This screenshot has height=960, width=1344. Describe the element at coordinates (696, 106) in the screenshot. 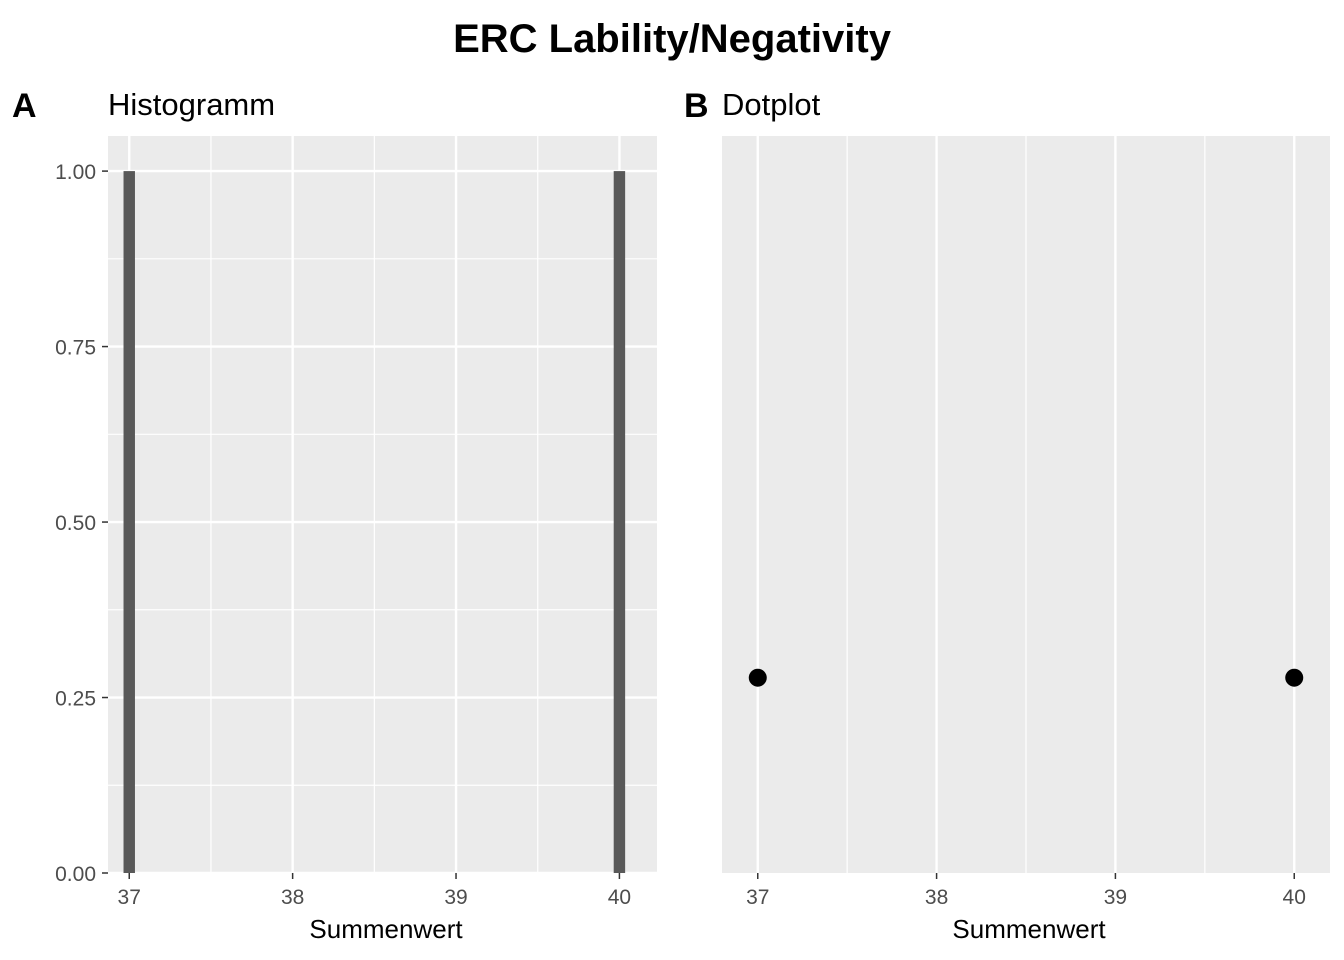

I see `panel-b-tag: B` at that location.